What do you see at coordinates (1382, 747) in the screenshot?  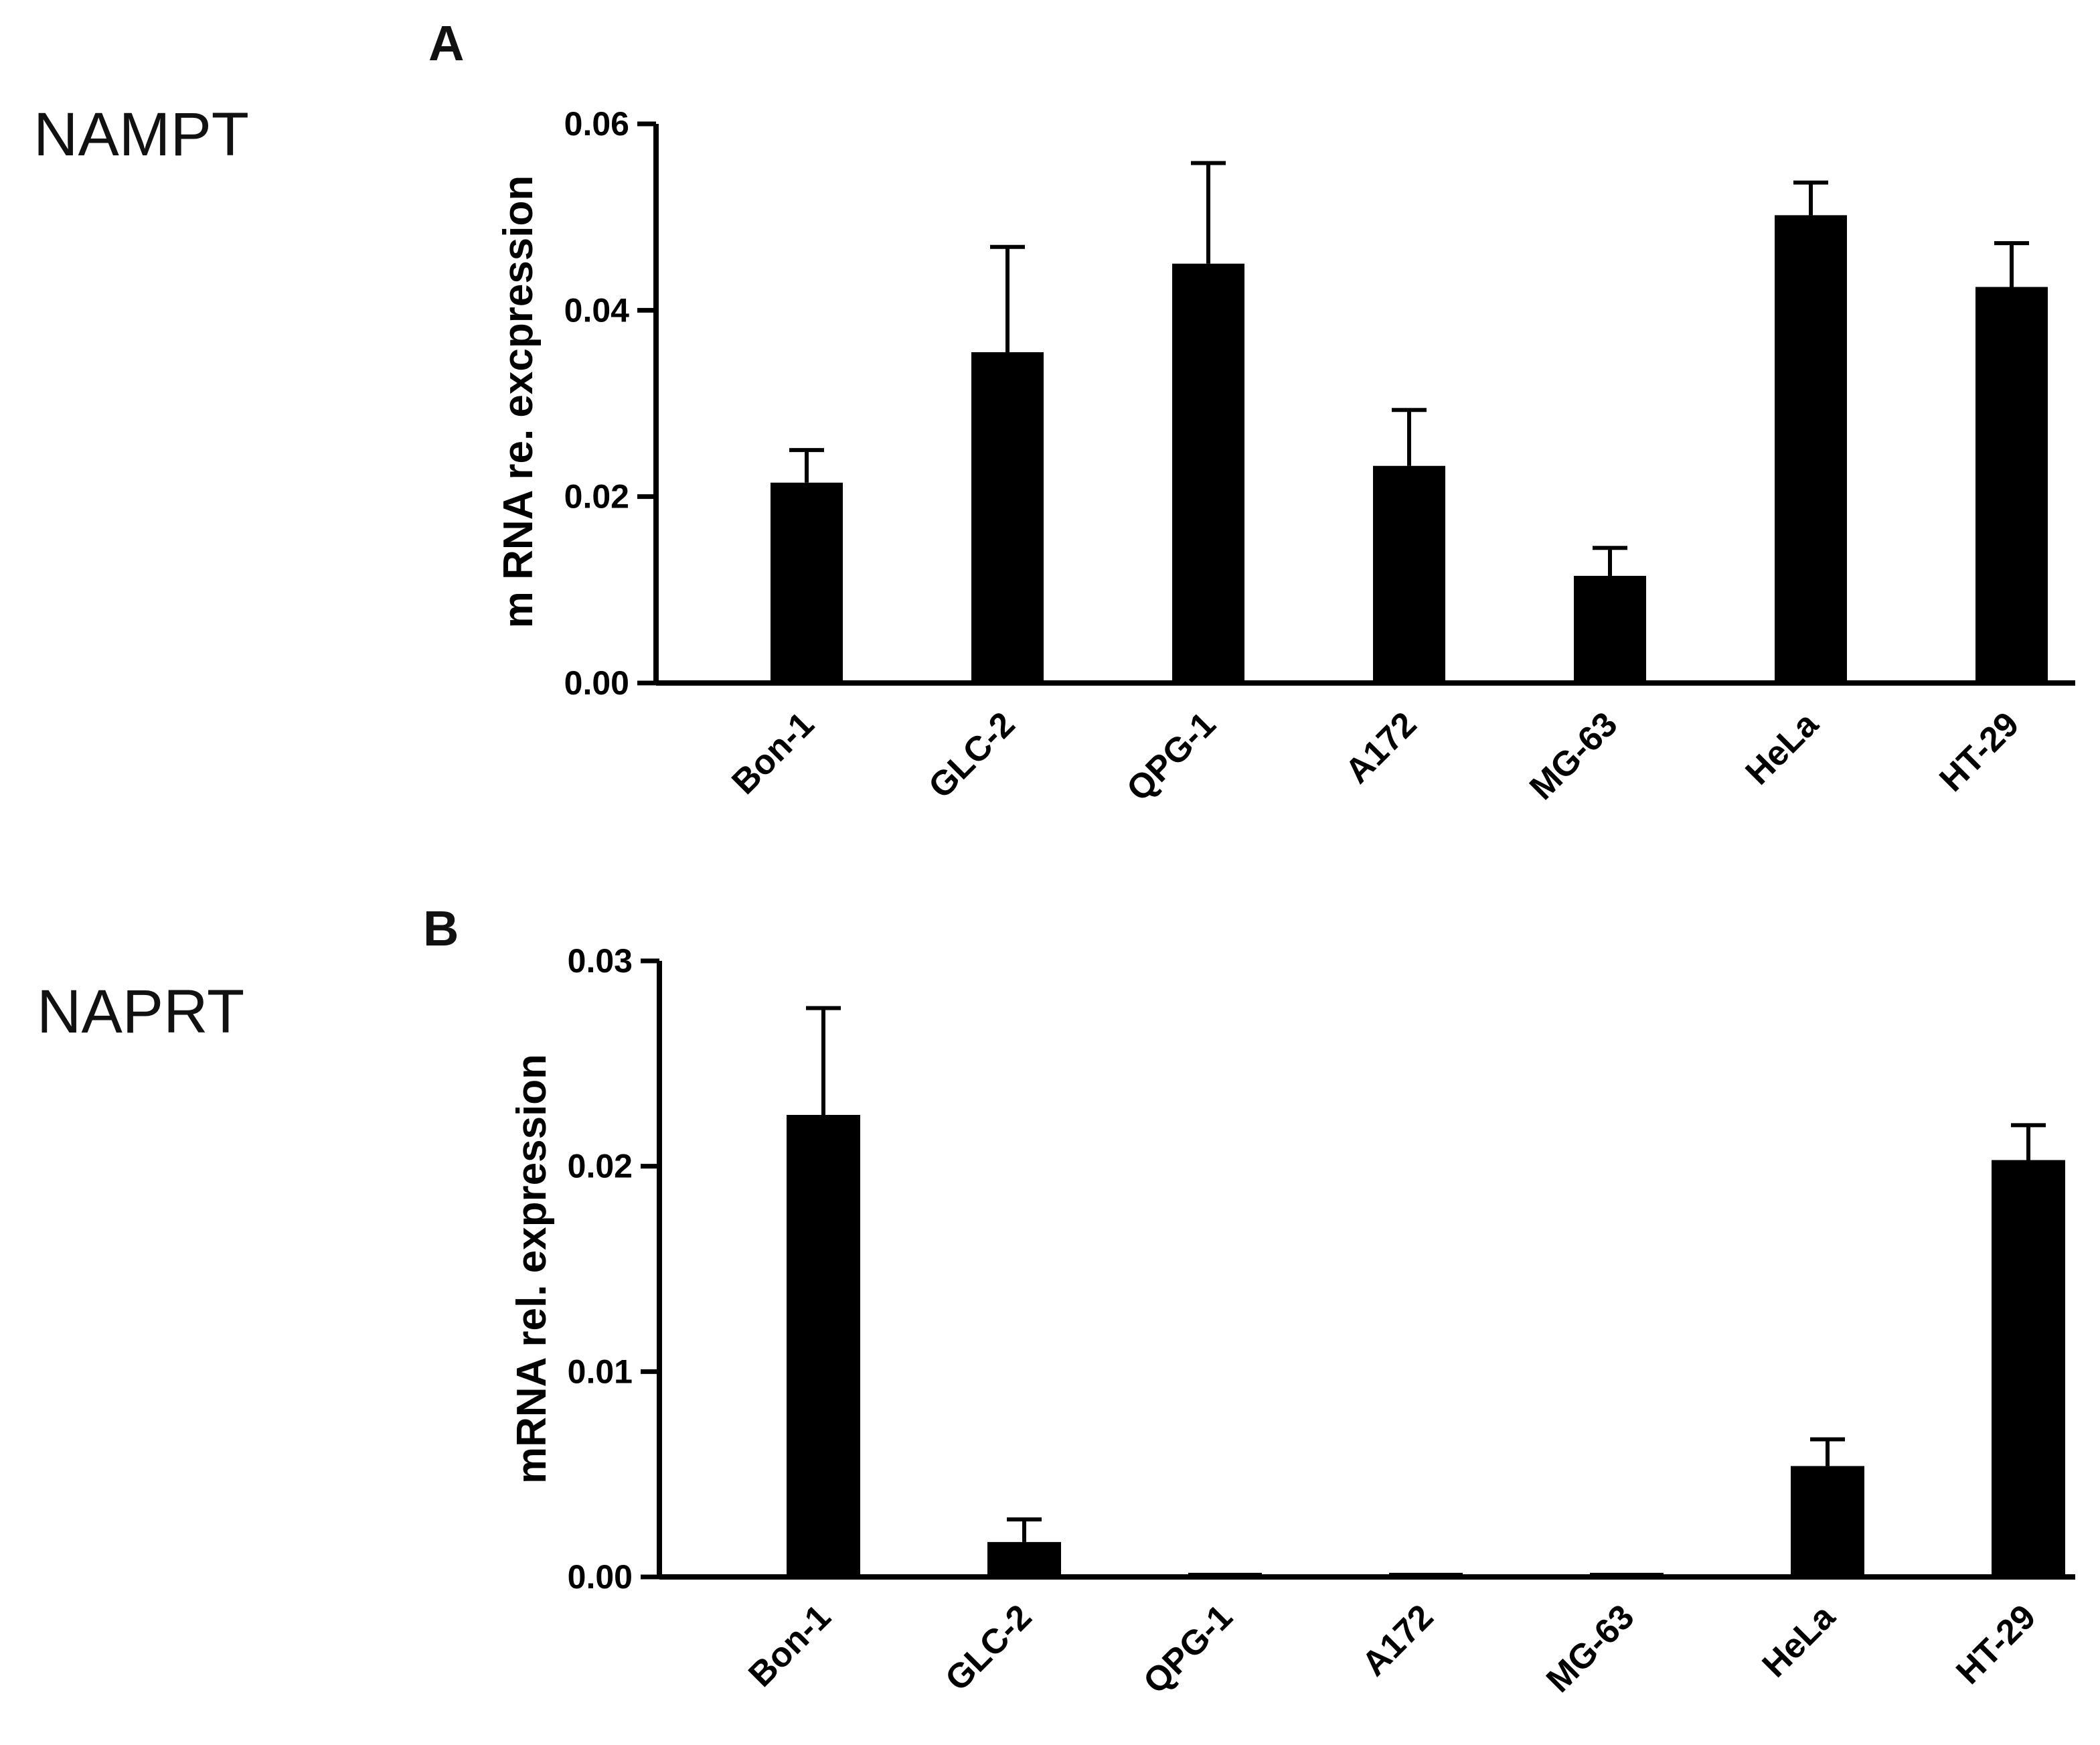 I see `category-label-a: A172` at bounding box center [1382, 747].